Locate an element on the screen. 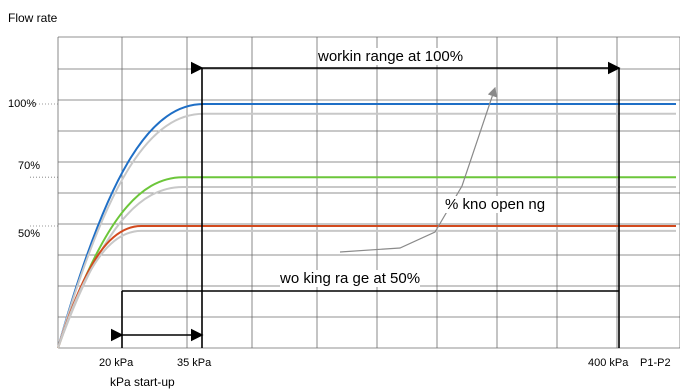 The image size is (680, 392). knob-opening-label: % kno open ng is located at coordinates (495, 204).